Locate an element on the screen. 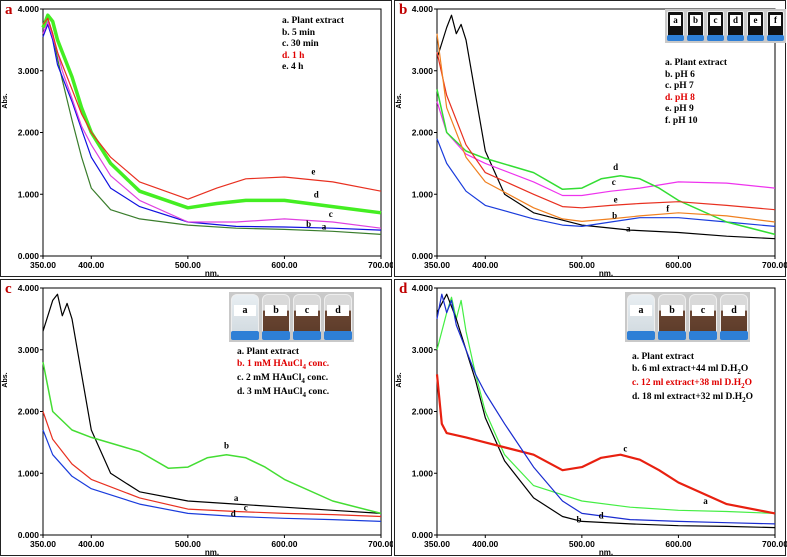  curve-label: e is located at coordinates (313, 171).